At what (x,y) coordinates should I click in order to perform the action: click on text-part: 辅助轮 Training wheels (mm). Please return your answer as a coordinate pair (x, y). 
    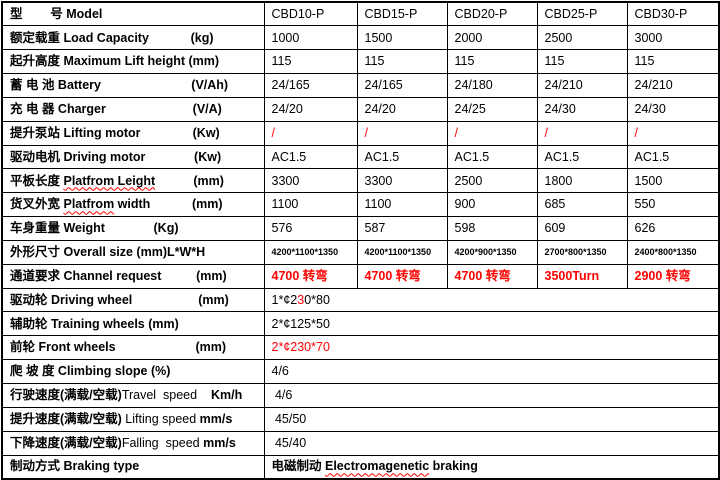
    Looking at the image, I should click on (94, 323).